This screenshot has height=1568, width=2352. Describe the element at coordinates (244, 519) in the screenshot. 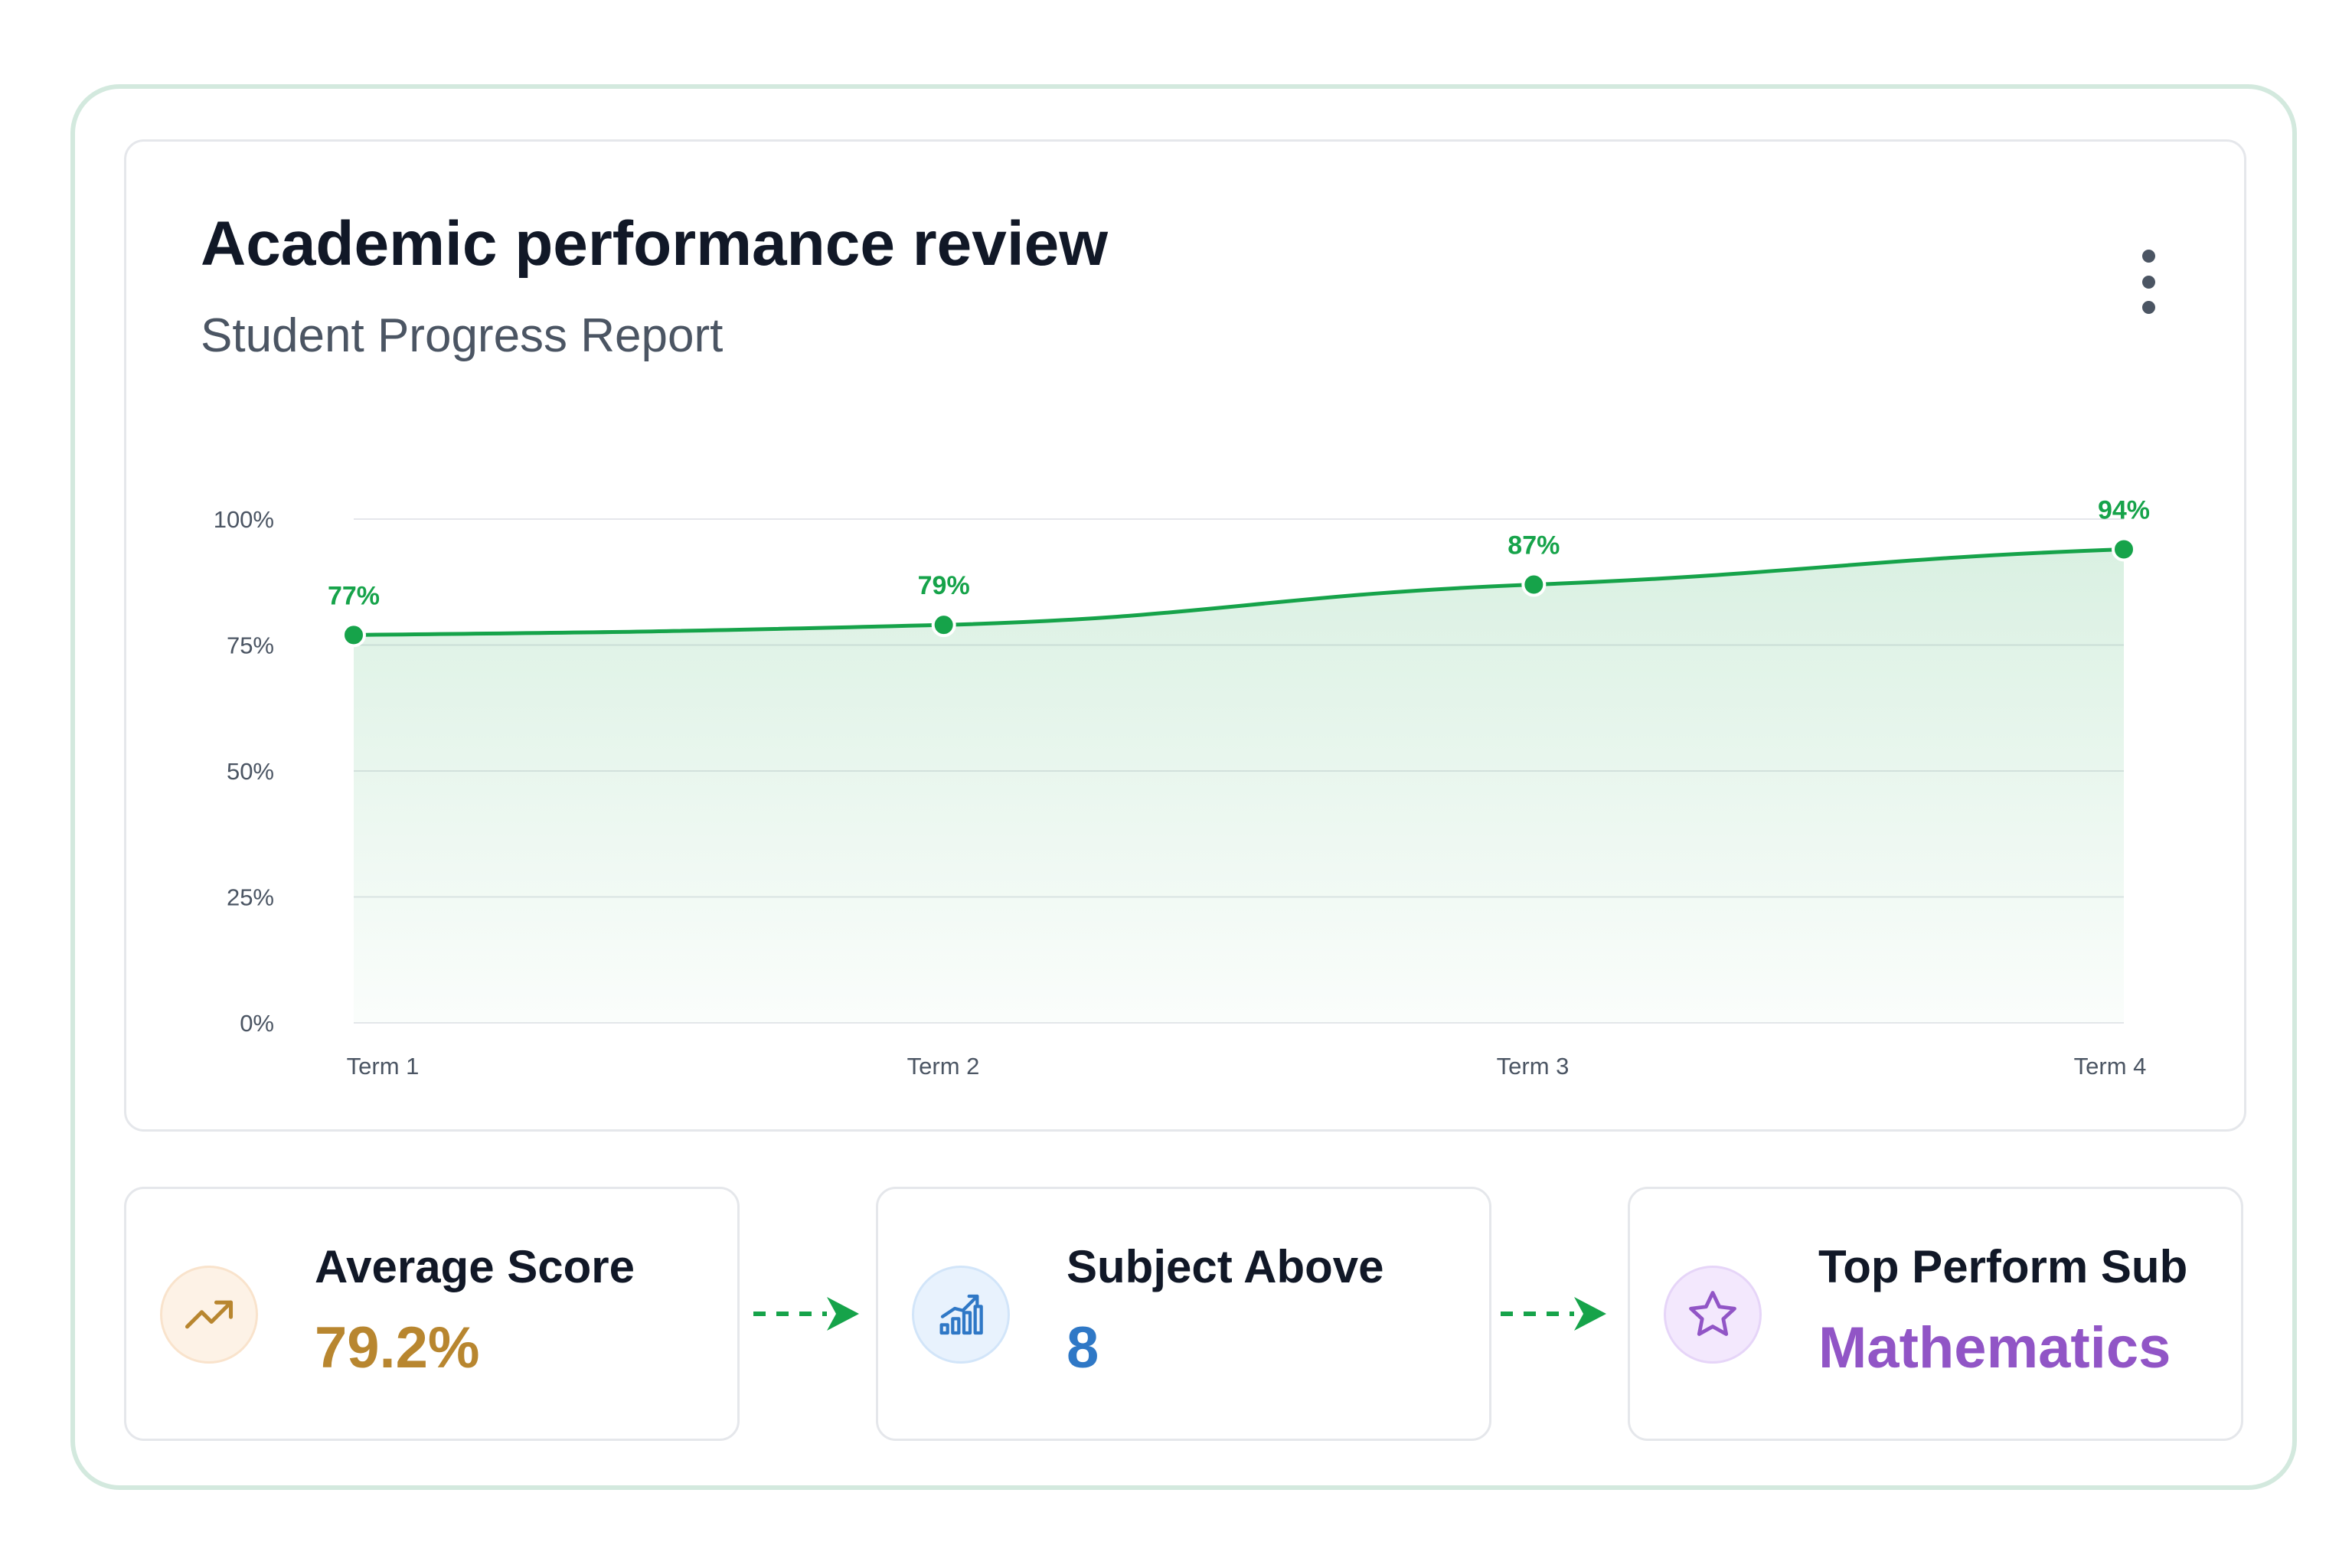

I see `y-tick-label: 100%` at that location.